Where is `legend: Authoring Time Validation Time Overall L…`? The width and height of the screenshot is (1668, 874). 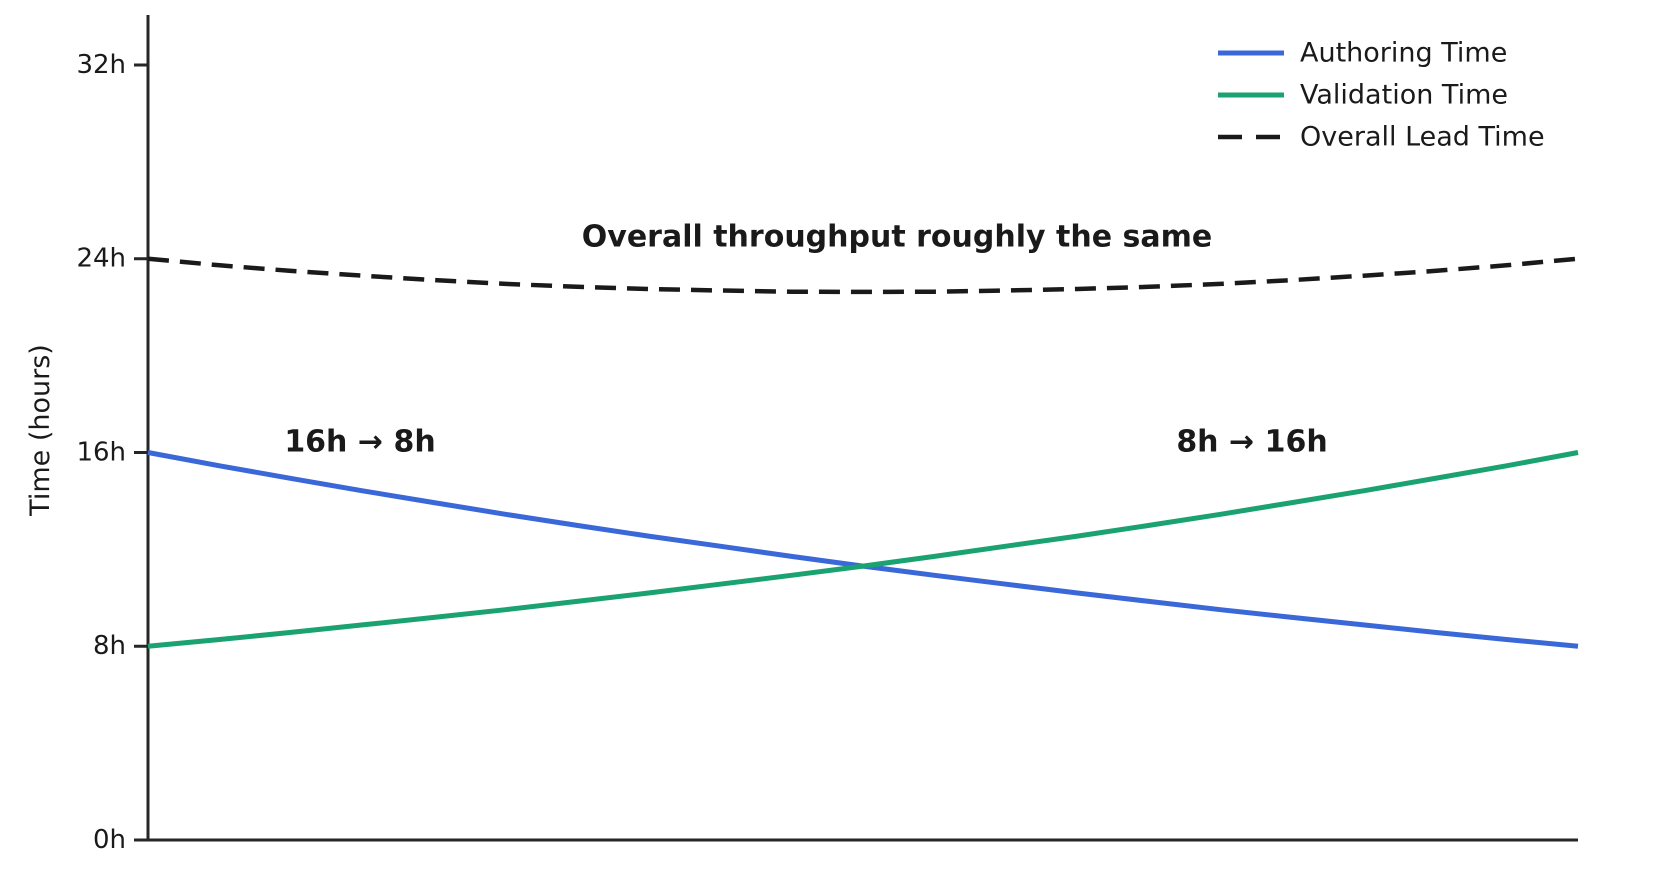 legend: Authoring Time Validation Time Overall L… is located at coordinates (1381, 95).